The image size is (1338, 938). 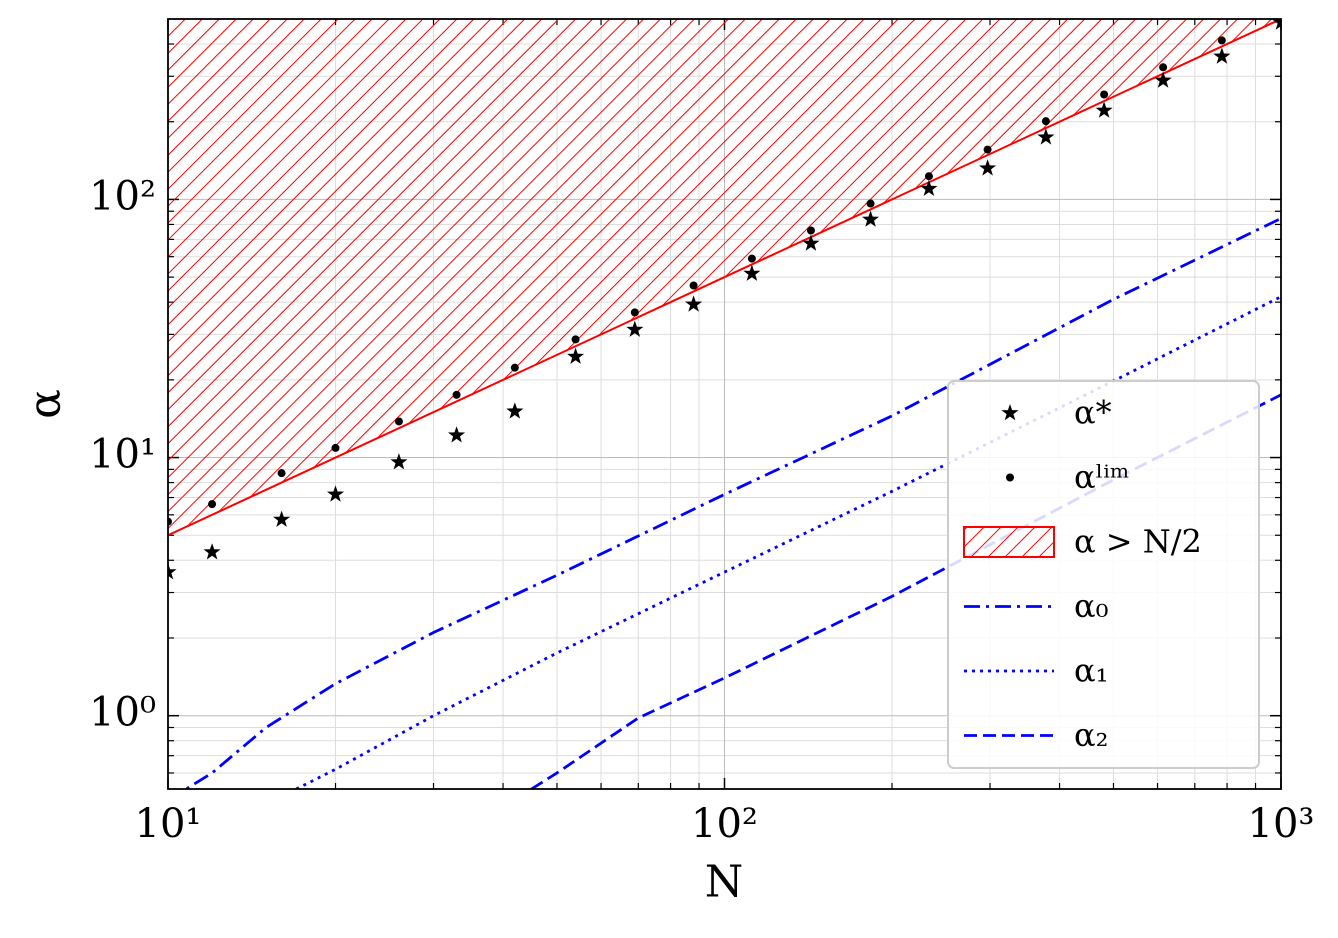 I want to click on y-tick-label: 10⁰, so click(x=122, y=713).